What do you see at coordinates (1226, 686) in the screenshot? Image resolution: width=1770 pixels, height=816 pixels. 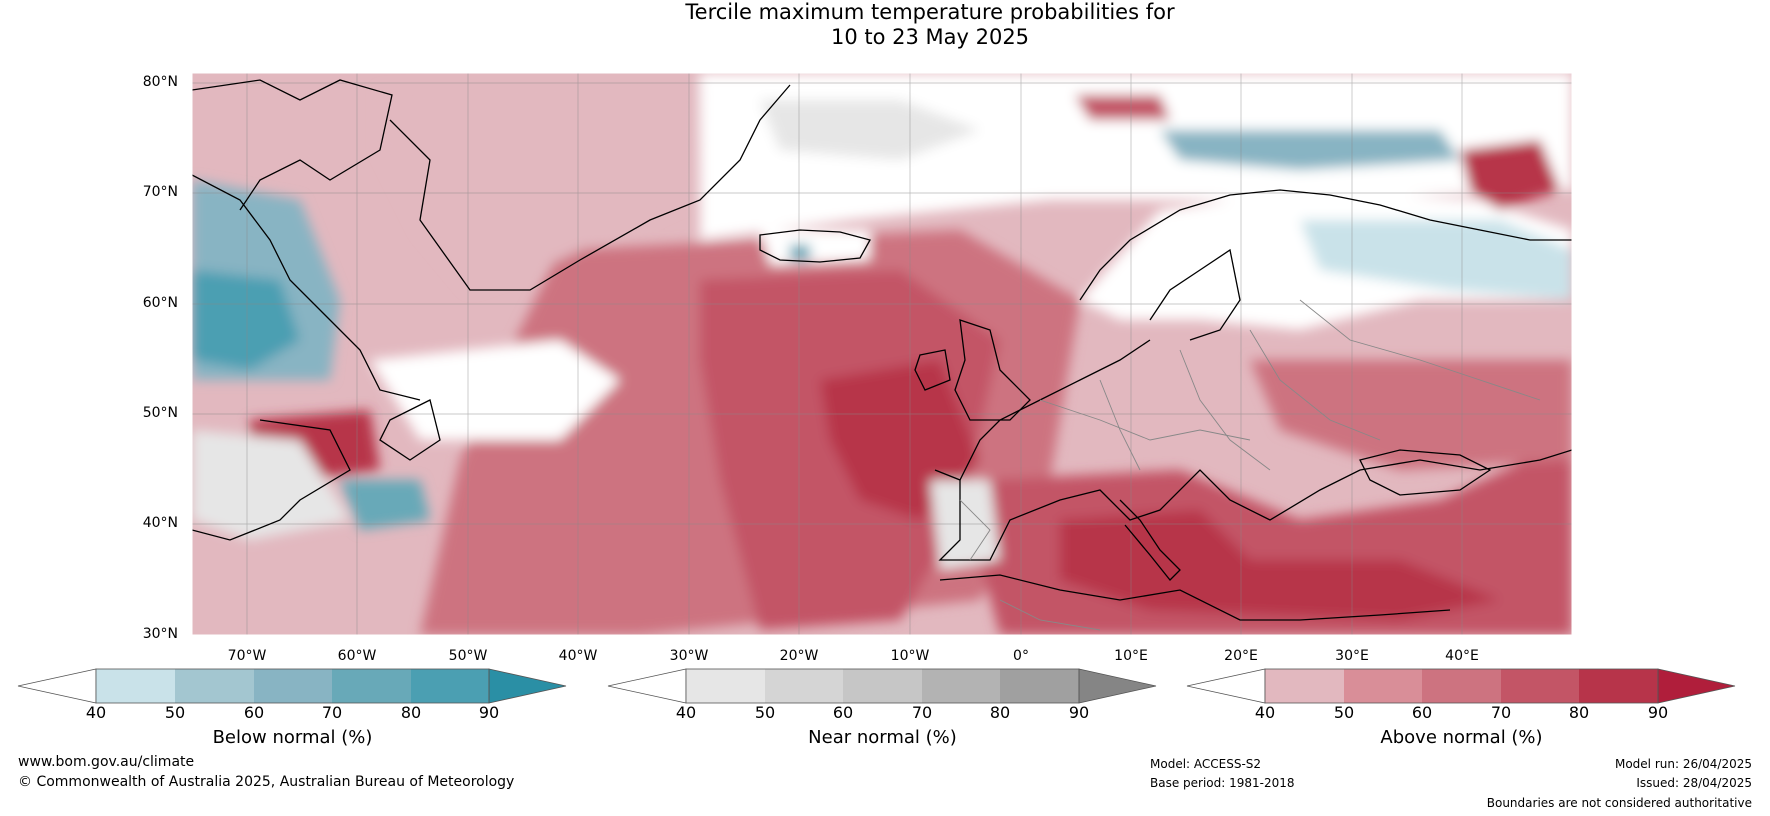 I see `above-normal-underflow` at bounding box center [1226, 686].